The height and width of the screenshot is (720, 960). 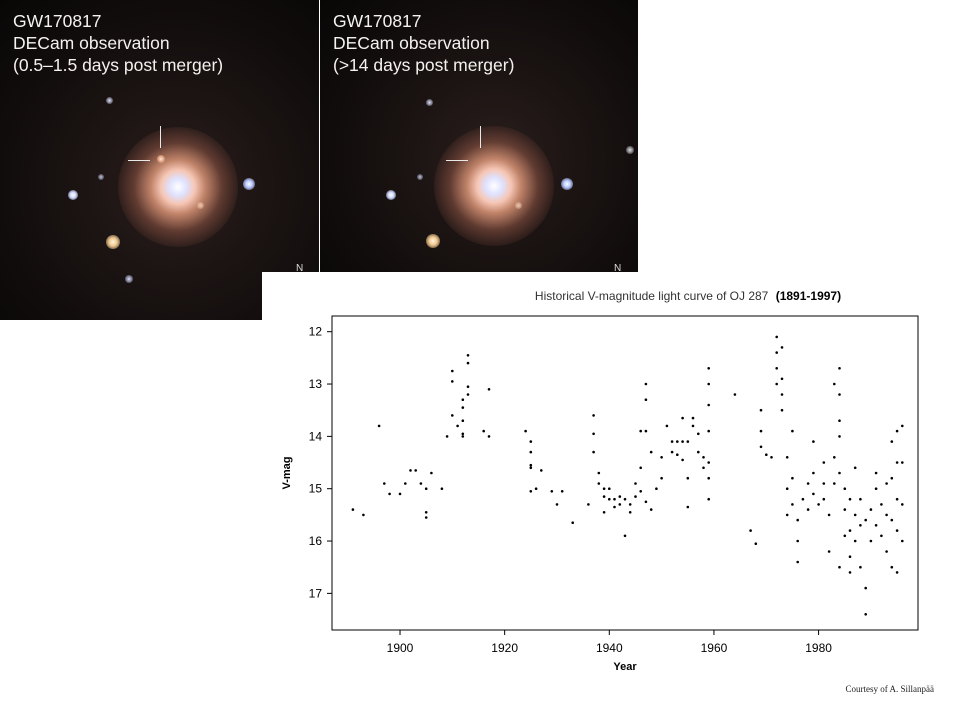 What do you see at coordinates (316, 489) in the screenshot?
I see `y-tick-label: 15` at bounding box center [316, 489].